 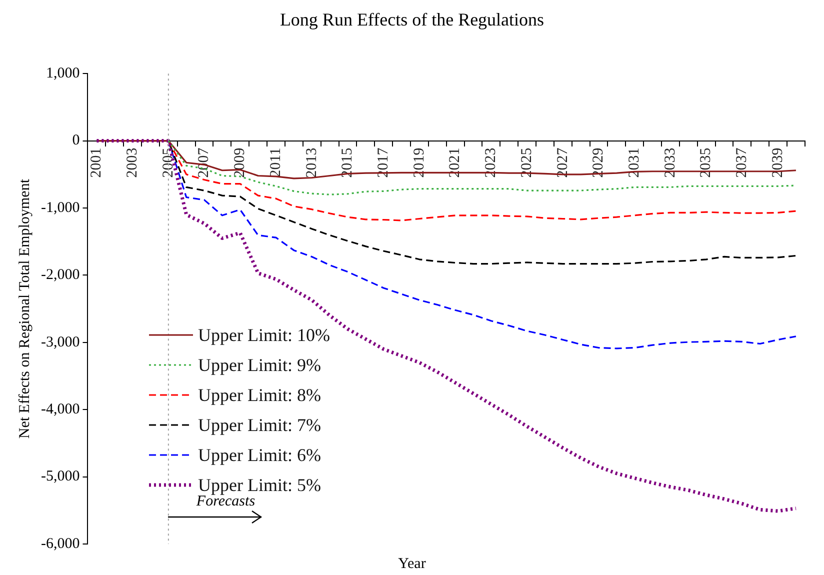 What do you see at coordinates (132, 163) in the screenshot?
I see `x-tick-label: 2003` at bounding box center [132, 163].